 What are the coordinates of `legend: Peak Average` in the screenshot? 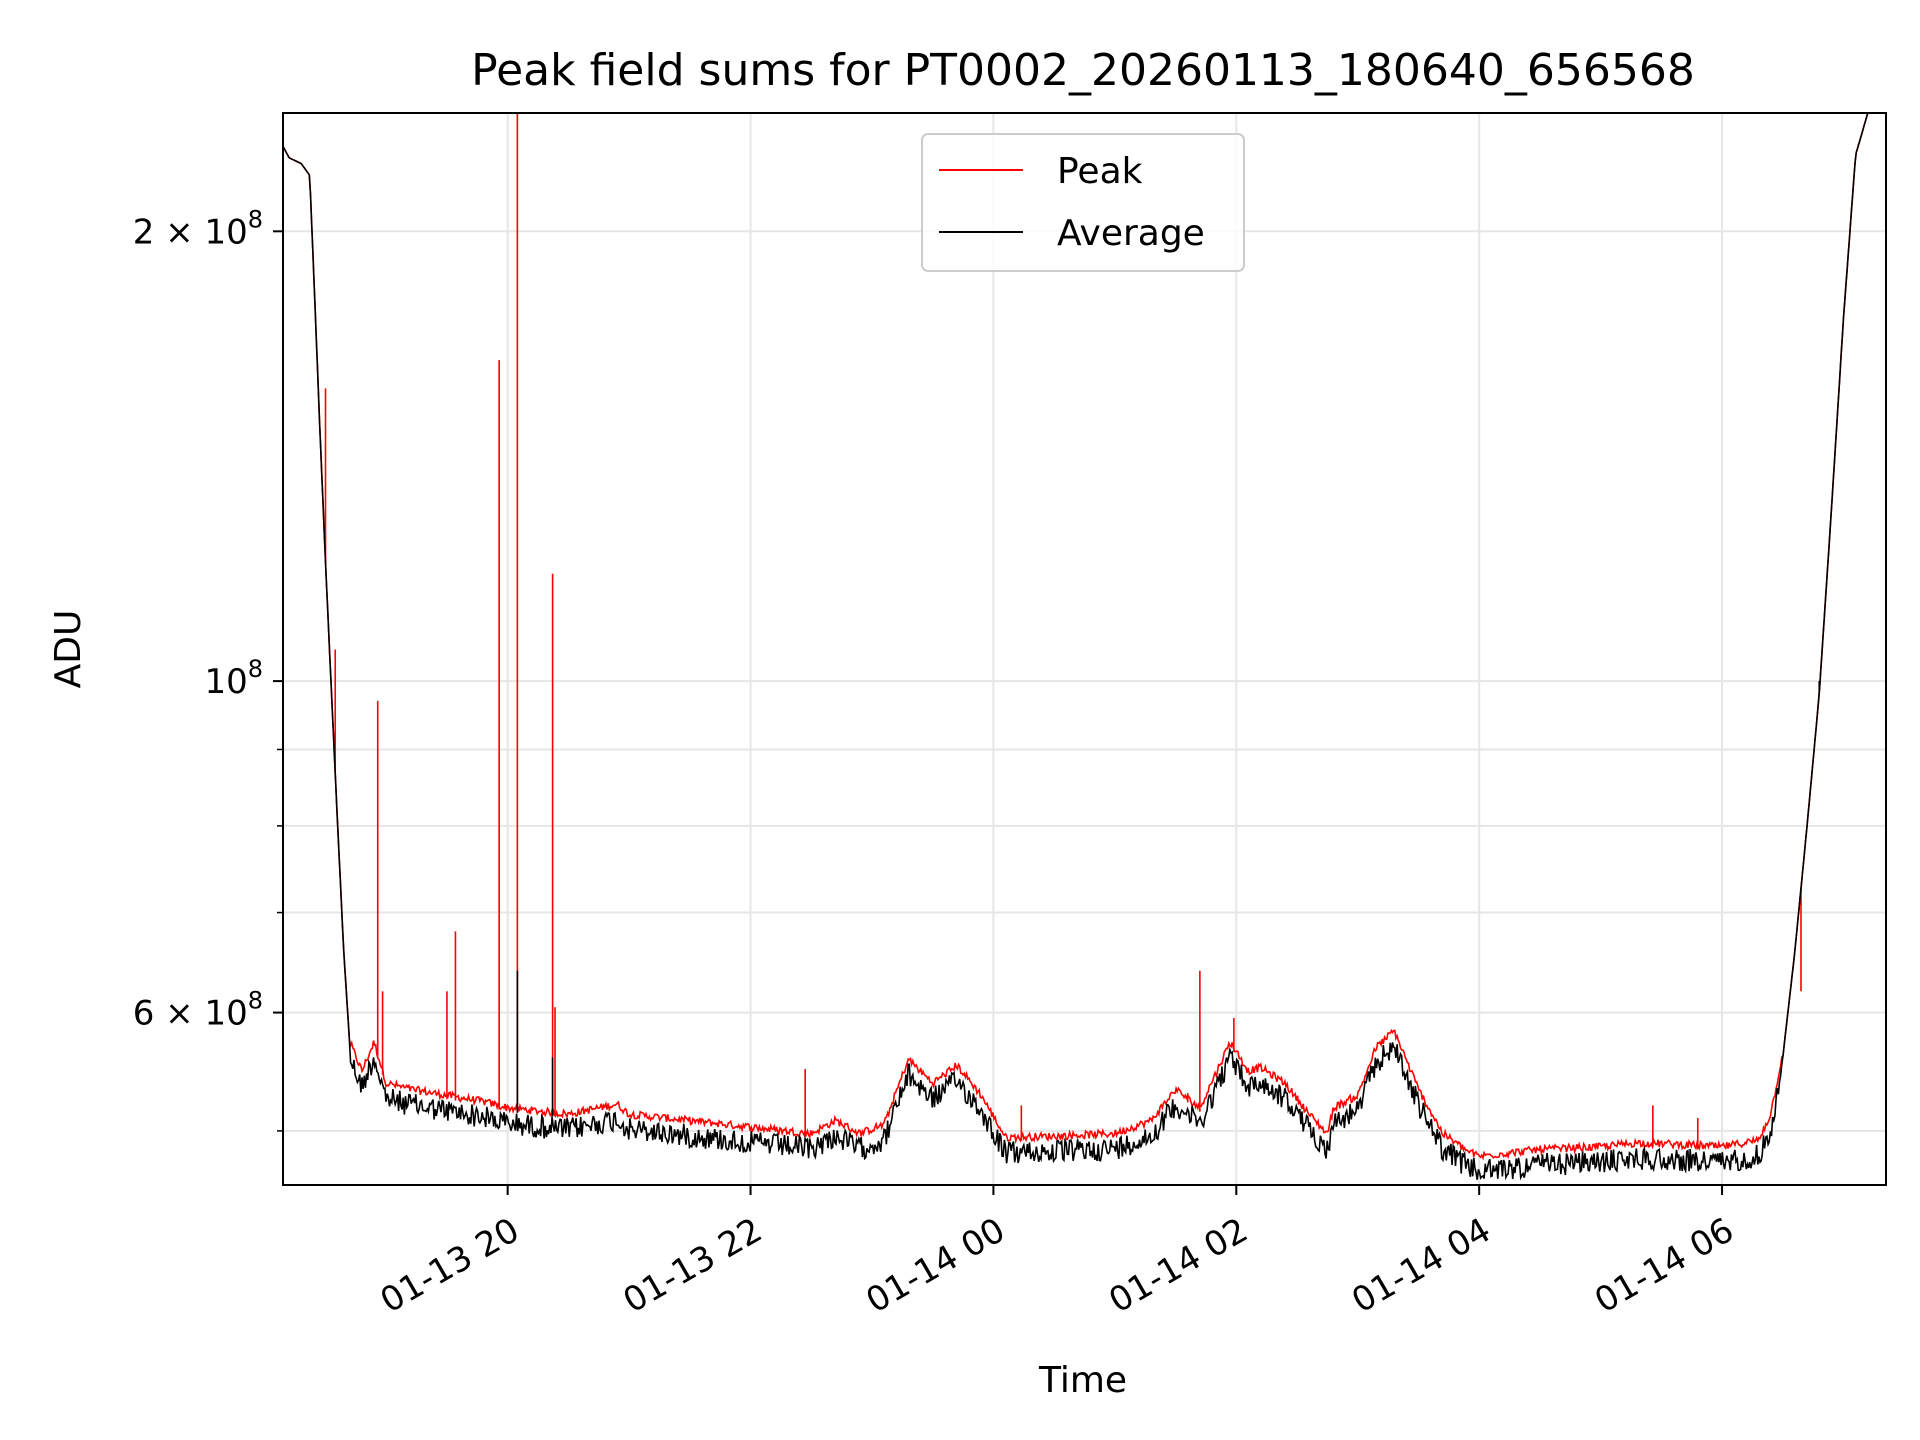 It's located at (1083, 202).